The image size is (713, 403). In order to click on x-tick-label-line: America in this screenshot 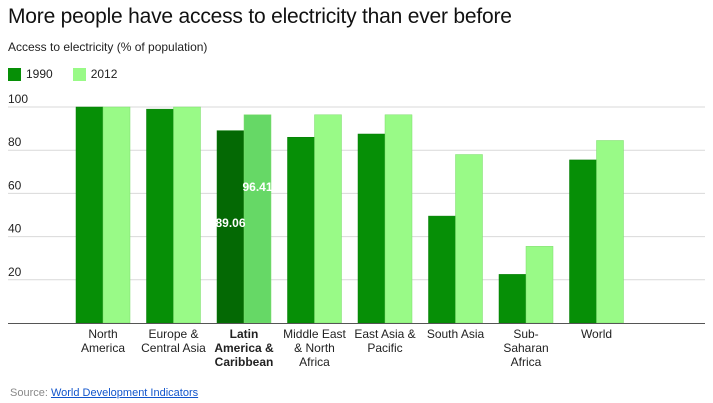, I will do `click(103, 348)`.